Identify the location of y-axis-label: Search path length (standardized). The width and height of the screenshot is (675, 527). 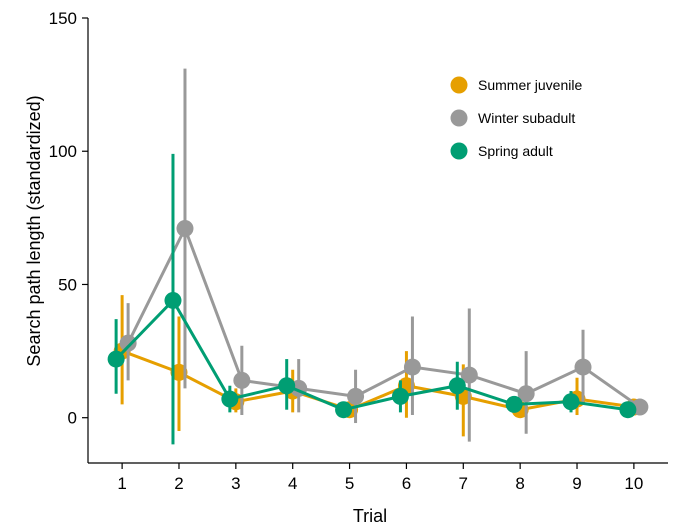
(34, 230).